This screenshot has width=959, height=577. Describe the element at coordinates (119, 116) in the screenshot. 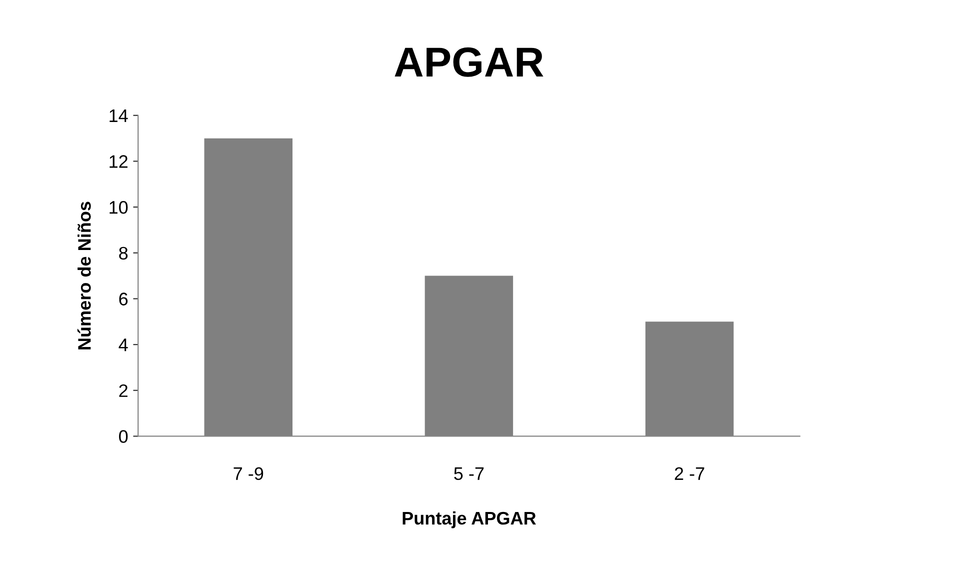

I see `y-tick-label: 14` at that location.